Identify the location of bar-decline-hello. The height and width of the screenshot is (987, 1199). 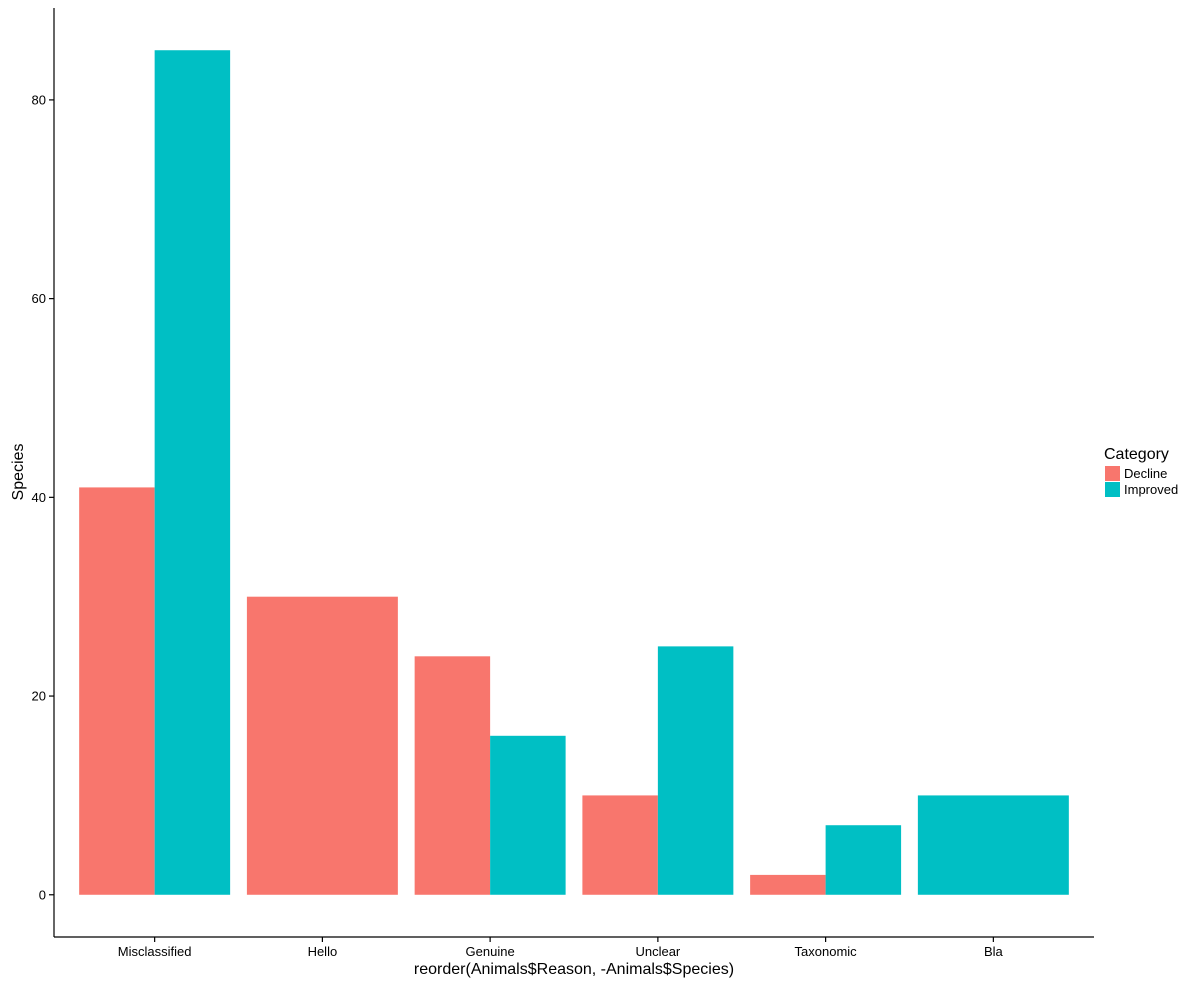
(322, 745).